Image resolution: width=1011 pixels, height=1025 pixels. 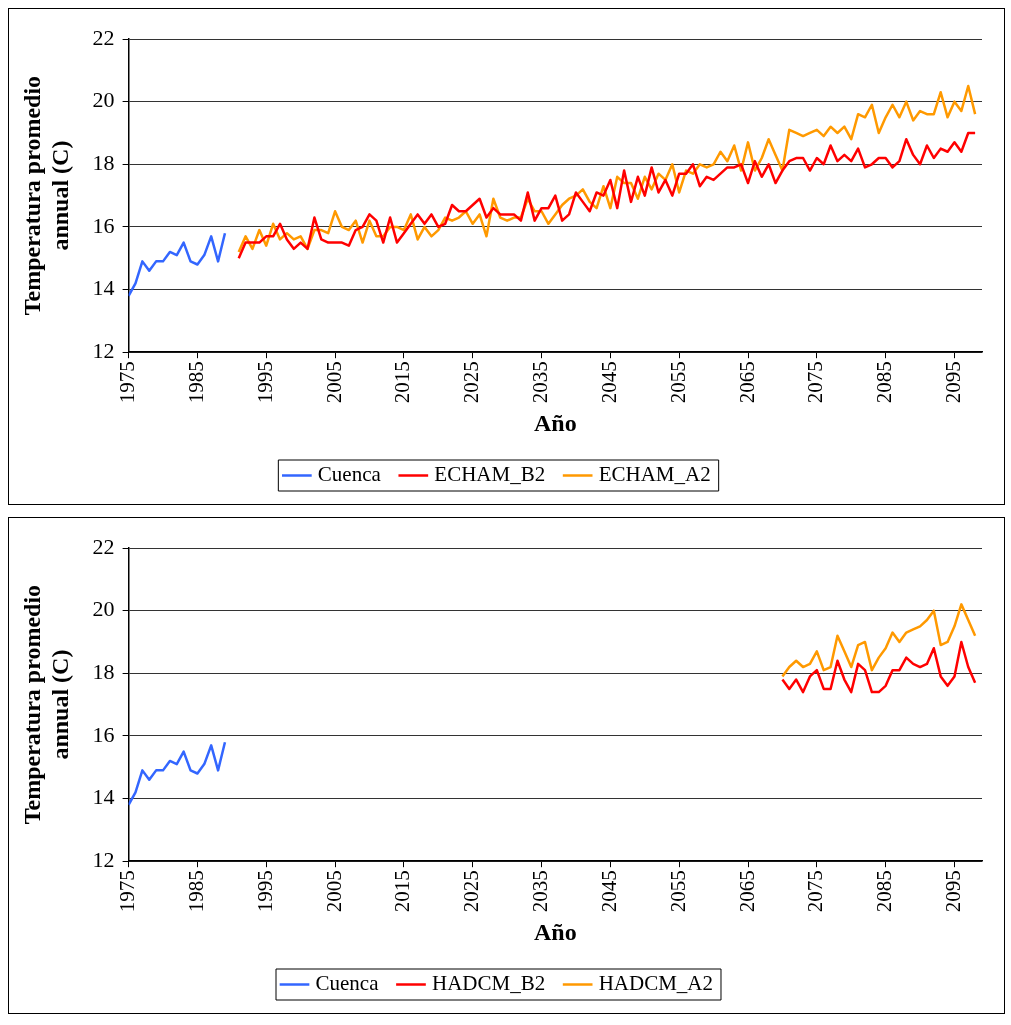 I want to click on legend-label: ECHAM_A2, so click(x=654, y=474).